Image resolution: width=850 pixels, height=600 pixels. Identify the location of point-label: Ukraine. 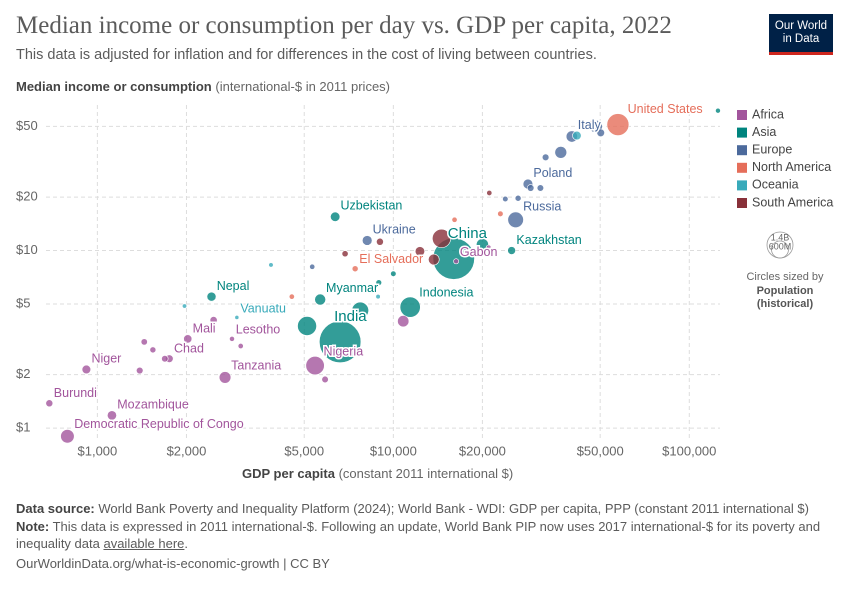
(394, 229).